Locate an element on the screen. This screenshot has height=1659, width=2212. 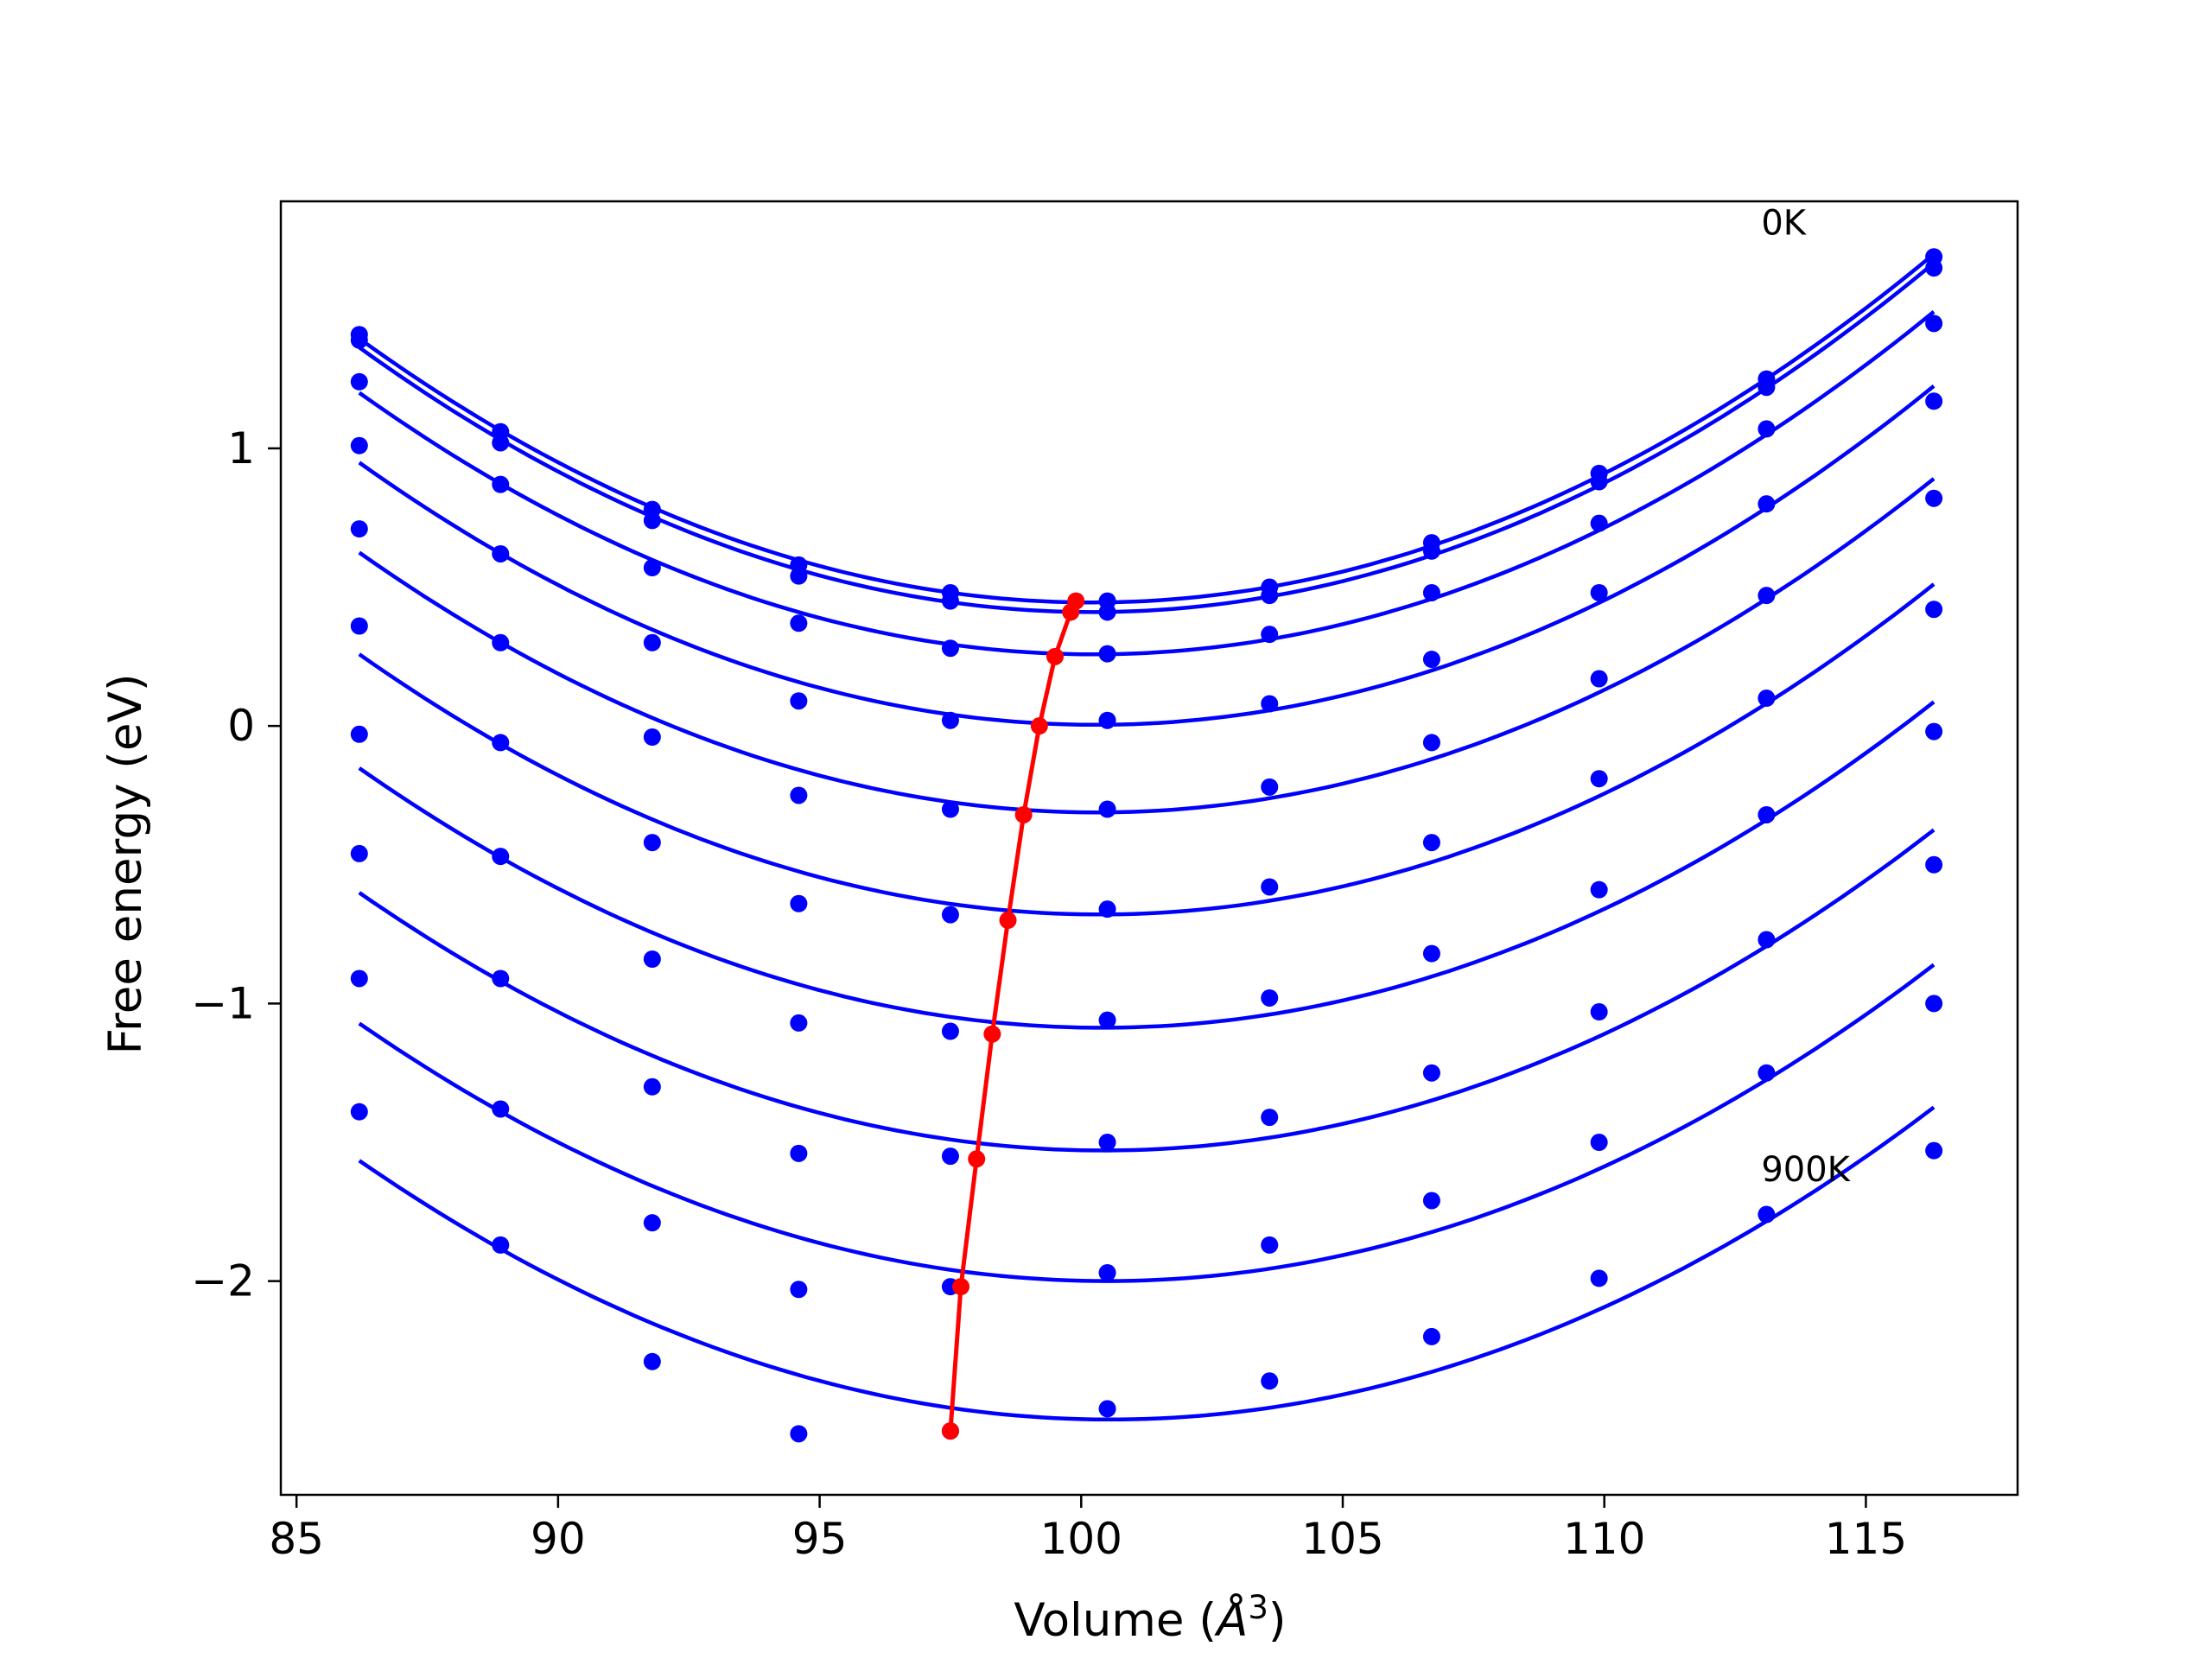
annotations-layer: 0K 900K is located at coordinates (1806, 697).